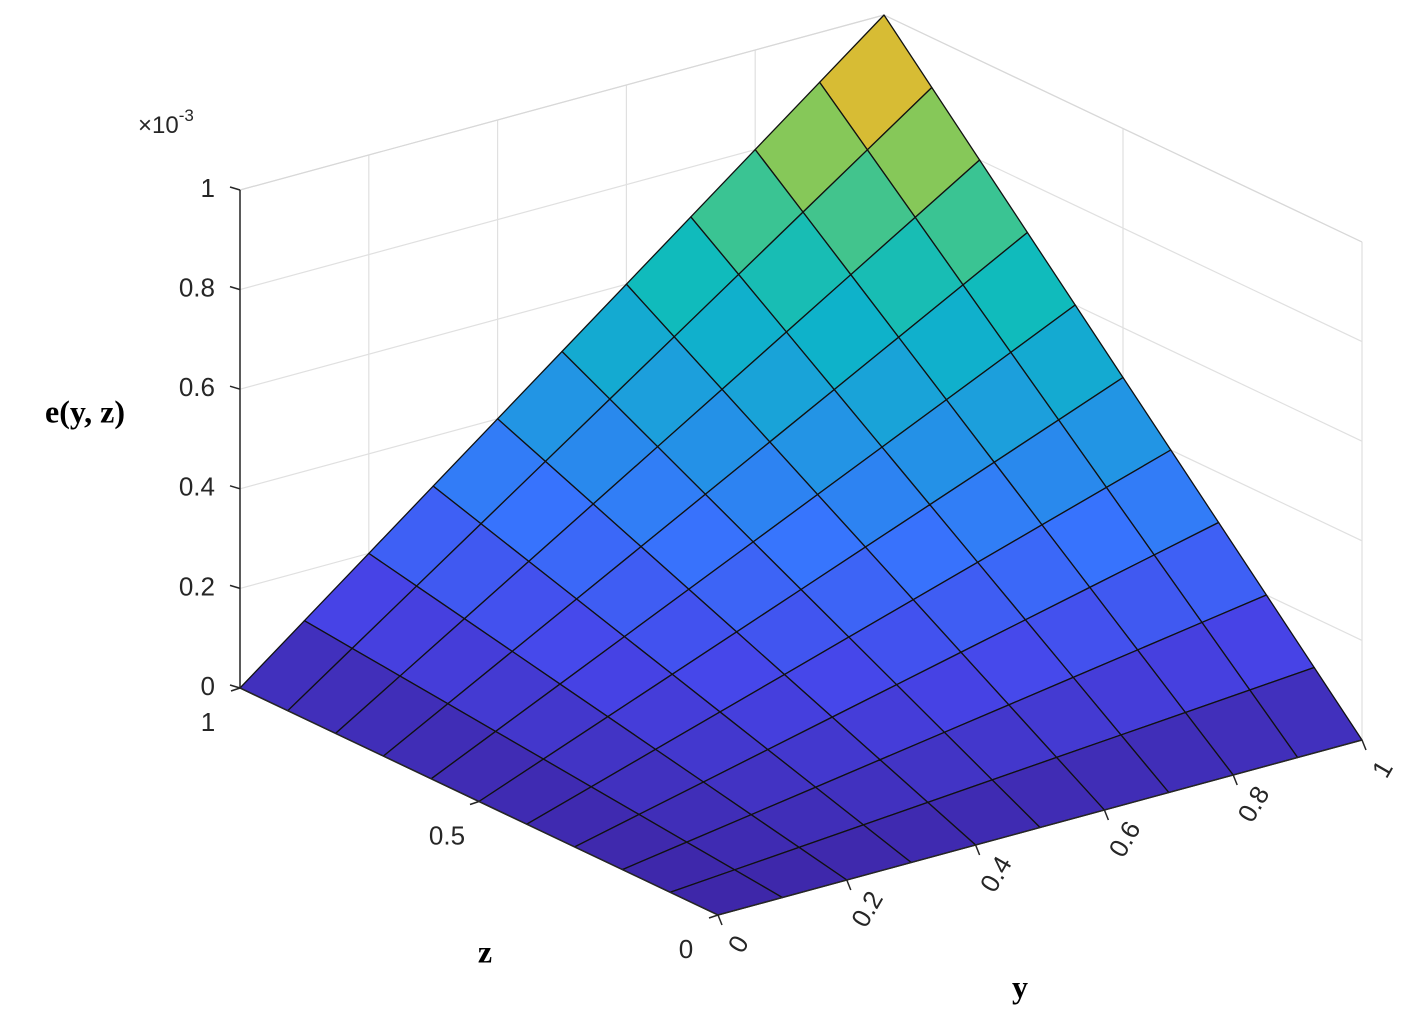 The width and height of the screenshot is (1411, 1031). Describe the element at coordinates (208, 722) in the screenshot. I see `y-tick-label: 1` at that location.